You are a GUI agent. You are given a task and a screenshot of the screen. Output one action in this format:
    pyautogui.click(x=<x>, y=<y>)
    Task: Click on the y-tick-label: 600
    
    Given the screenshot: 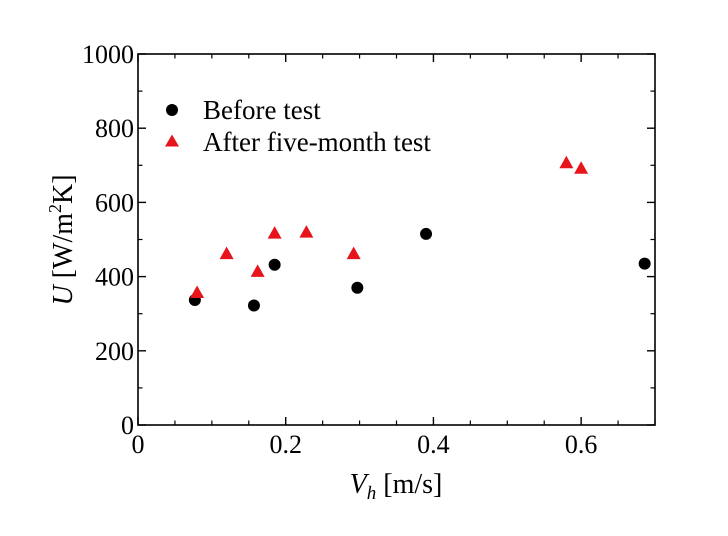 What is the action you would take?
    pyautogui.click(x=114, y=202)
    